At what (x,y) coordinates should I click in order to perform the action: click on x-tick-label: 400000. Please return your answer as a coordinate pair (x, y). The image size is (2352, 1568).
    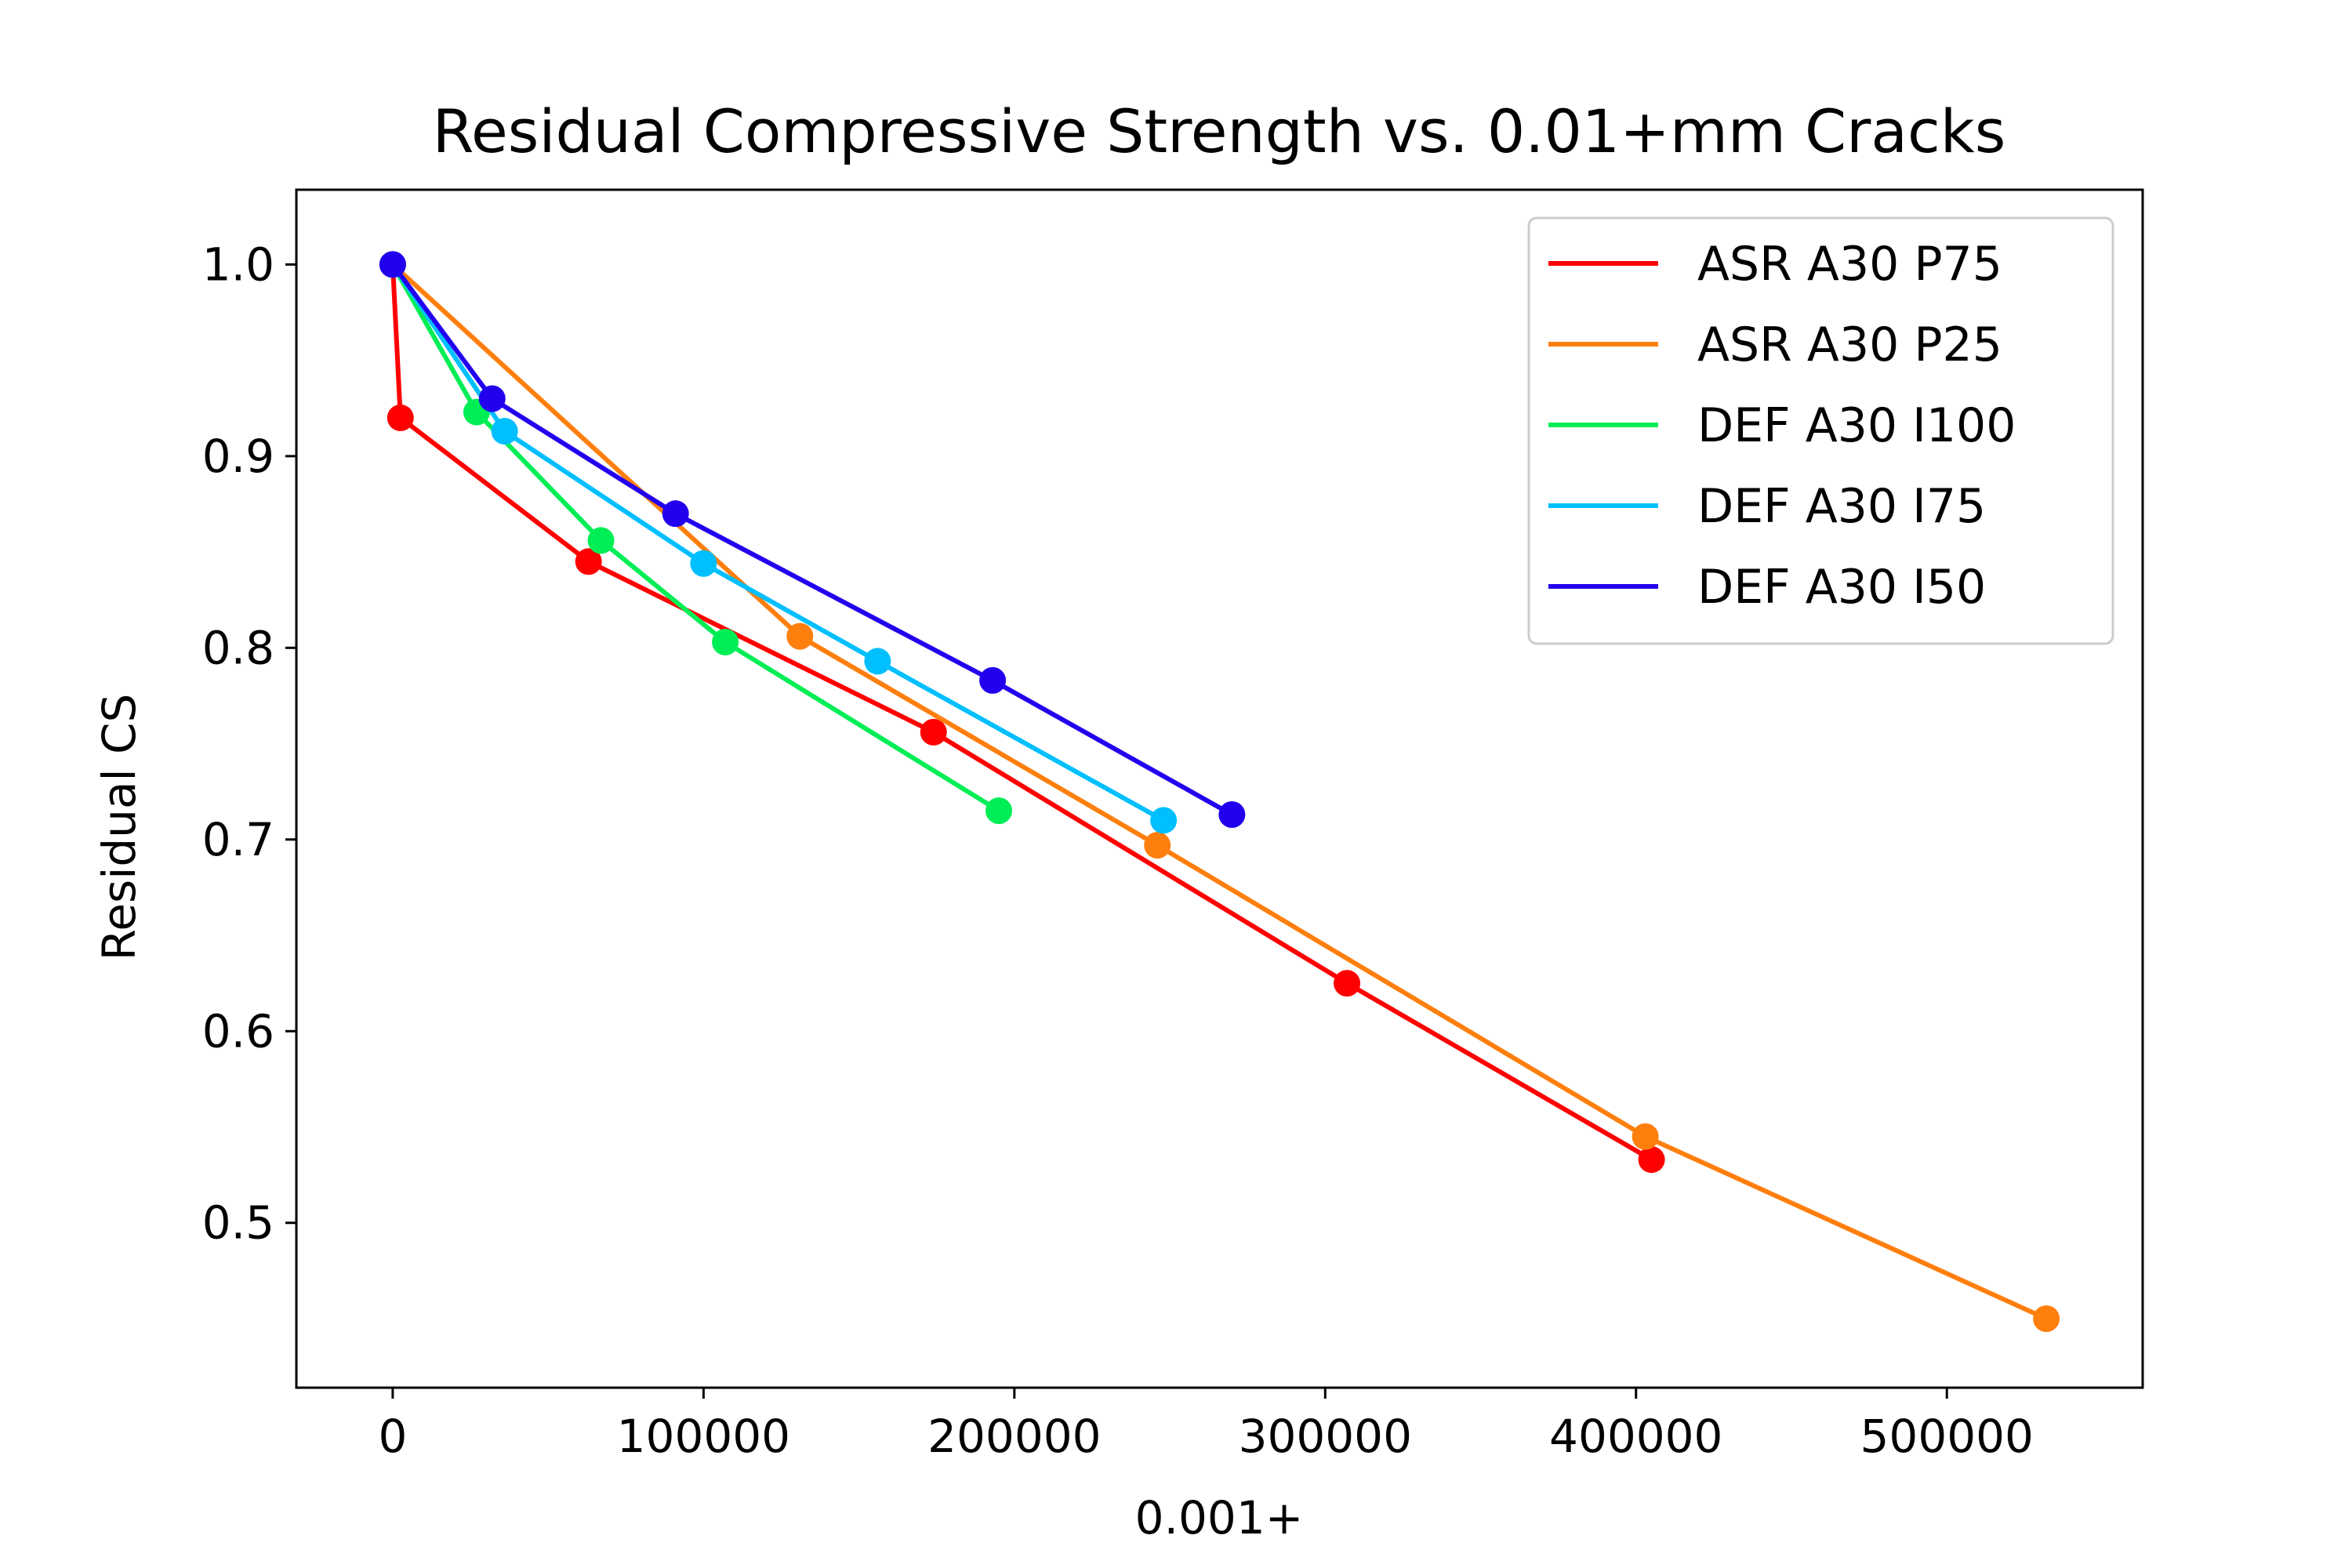
    Looking at the image, I should click on (1636, 1436).